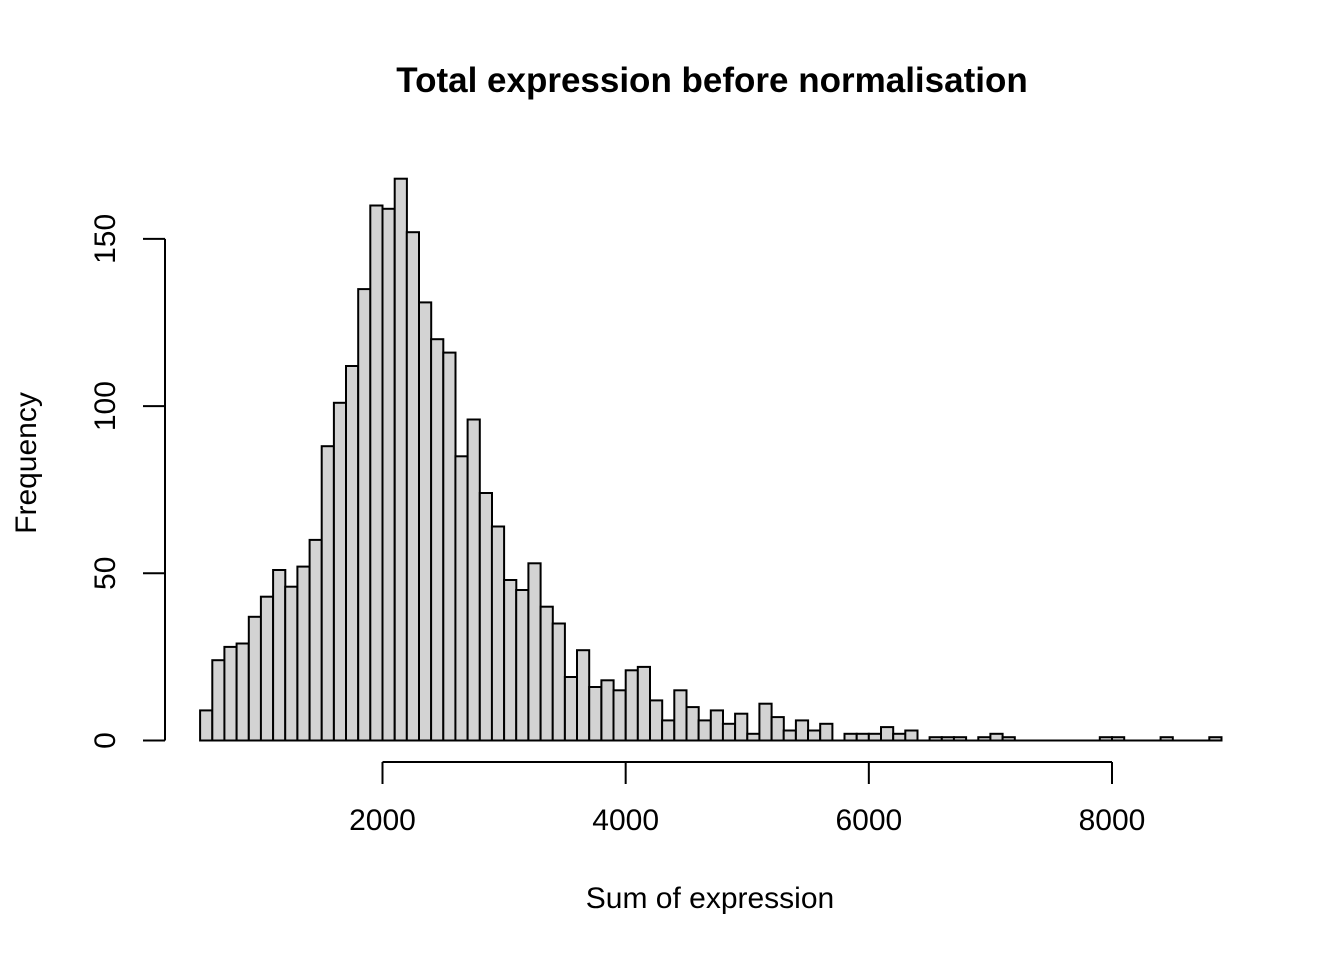  I want to click on y-tick-label: 50, so click(105, 573).